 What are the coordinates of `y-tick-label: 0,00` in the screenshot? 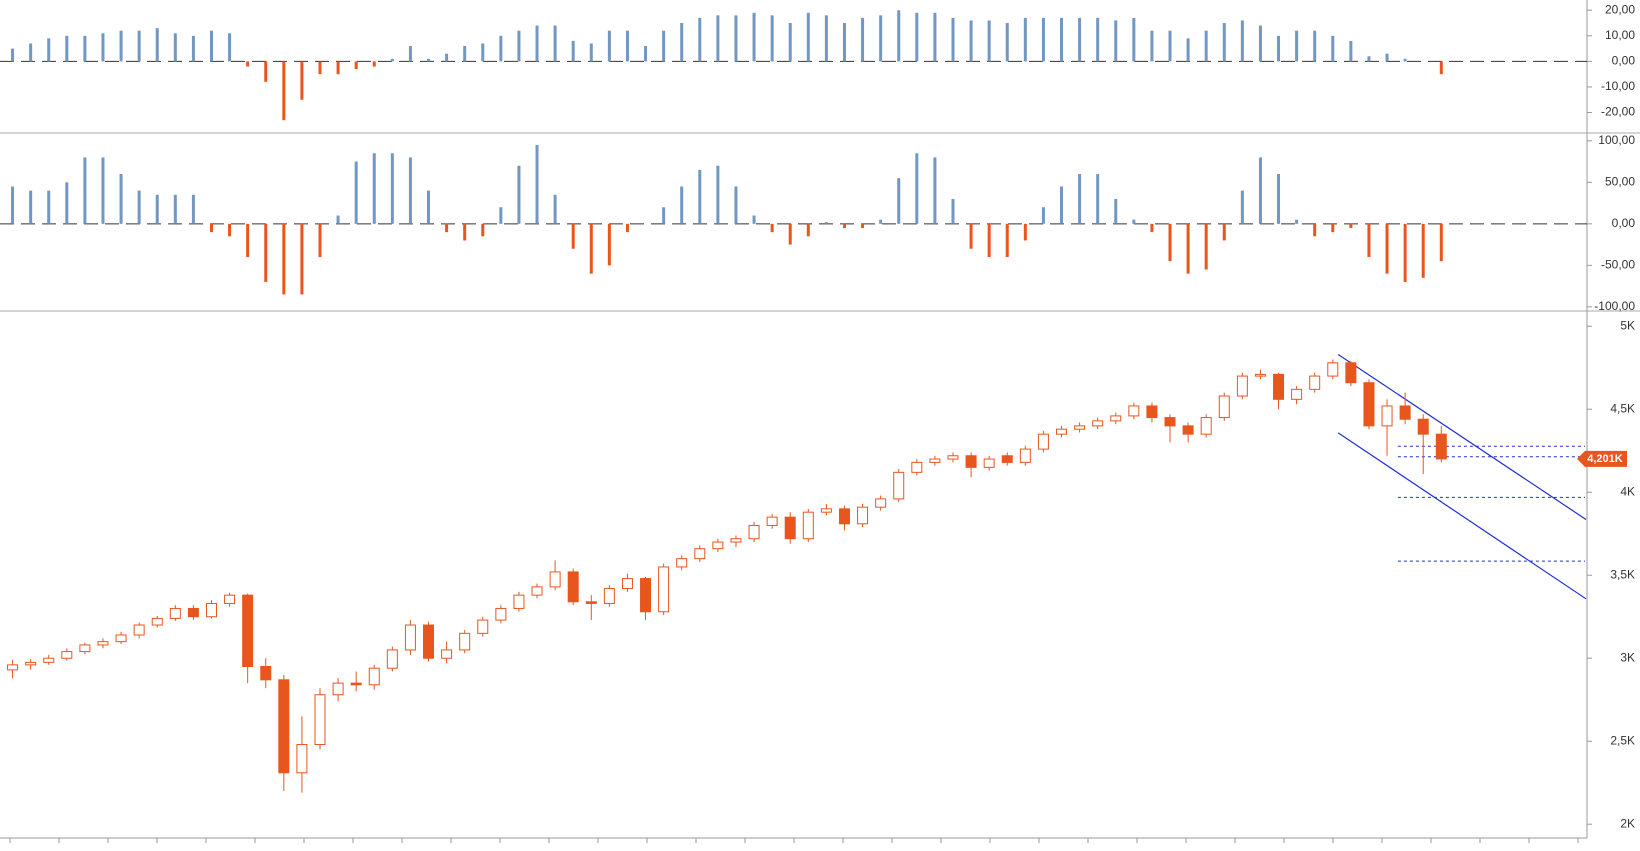 It's located at (1624, 223).